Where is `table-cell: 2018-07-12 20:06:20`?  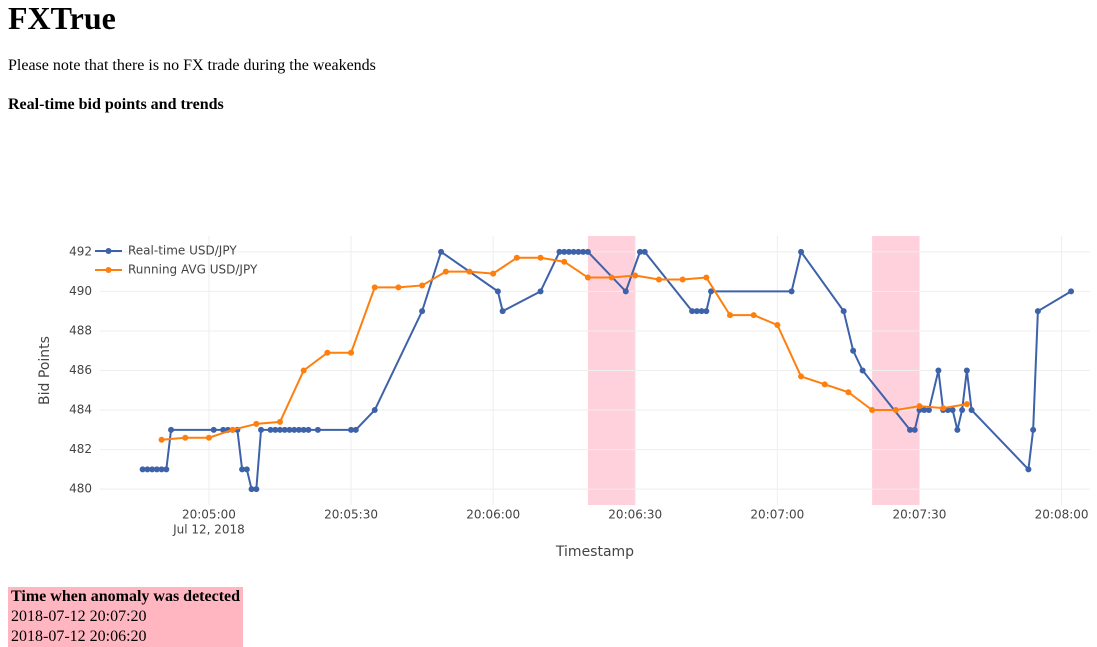 table-cell: 2018-07-12 20:06:20 is located at coordinates (79, 636).